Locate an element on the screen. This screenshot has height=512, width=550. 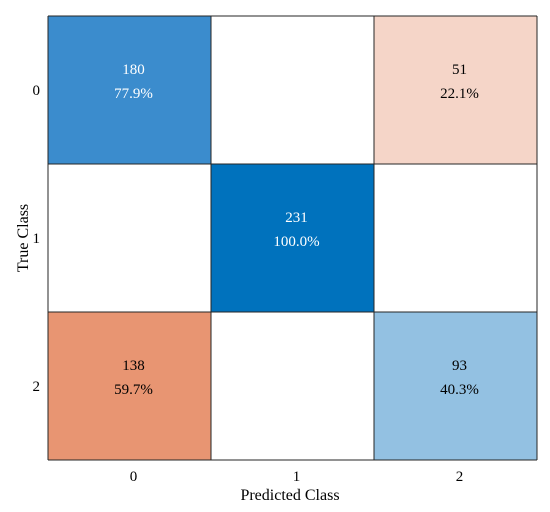
y-tick-label-0: 0 is located at coordinates (37, 91).